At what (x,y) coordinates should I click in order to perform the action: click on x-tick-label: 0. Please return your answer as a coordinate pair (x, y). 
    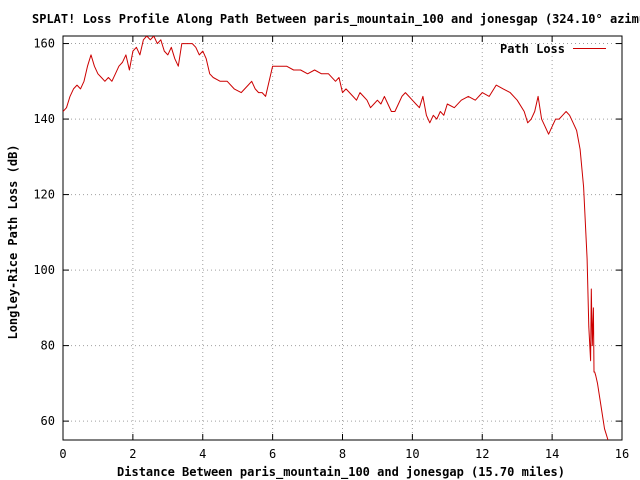
    Looking at the image, I should click on (62, 454).